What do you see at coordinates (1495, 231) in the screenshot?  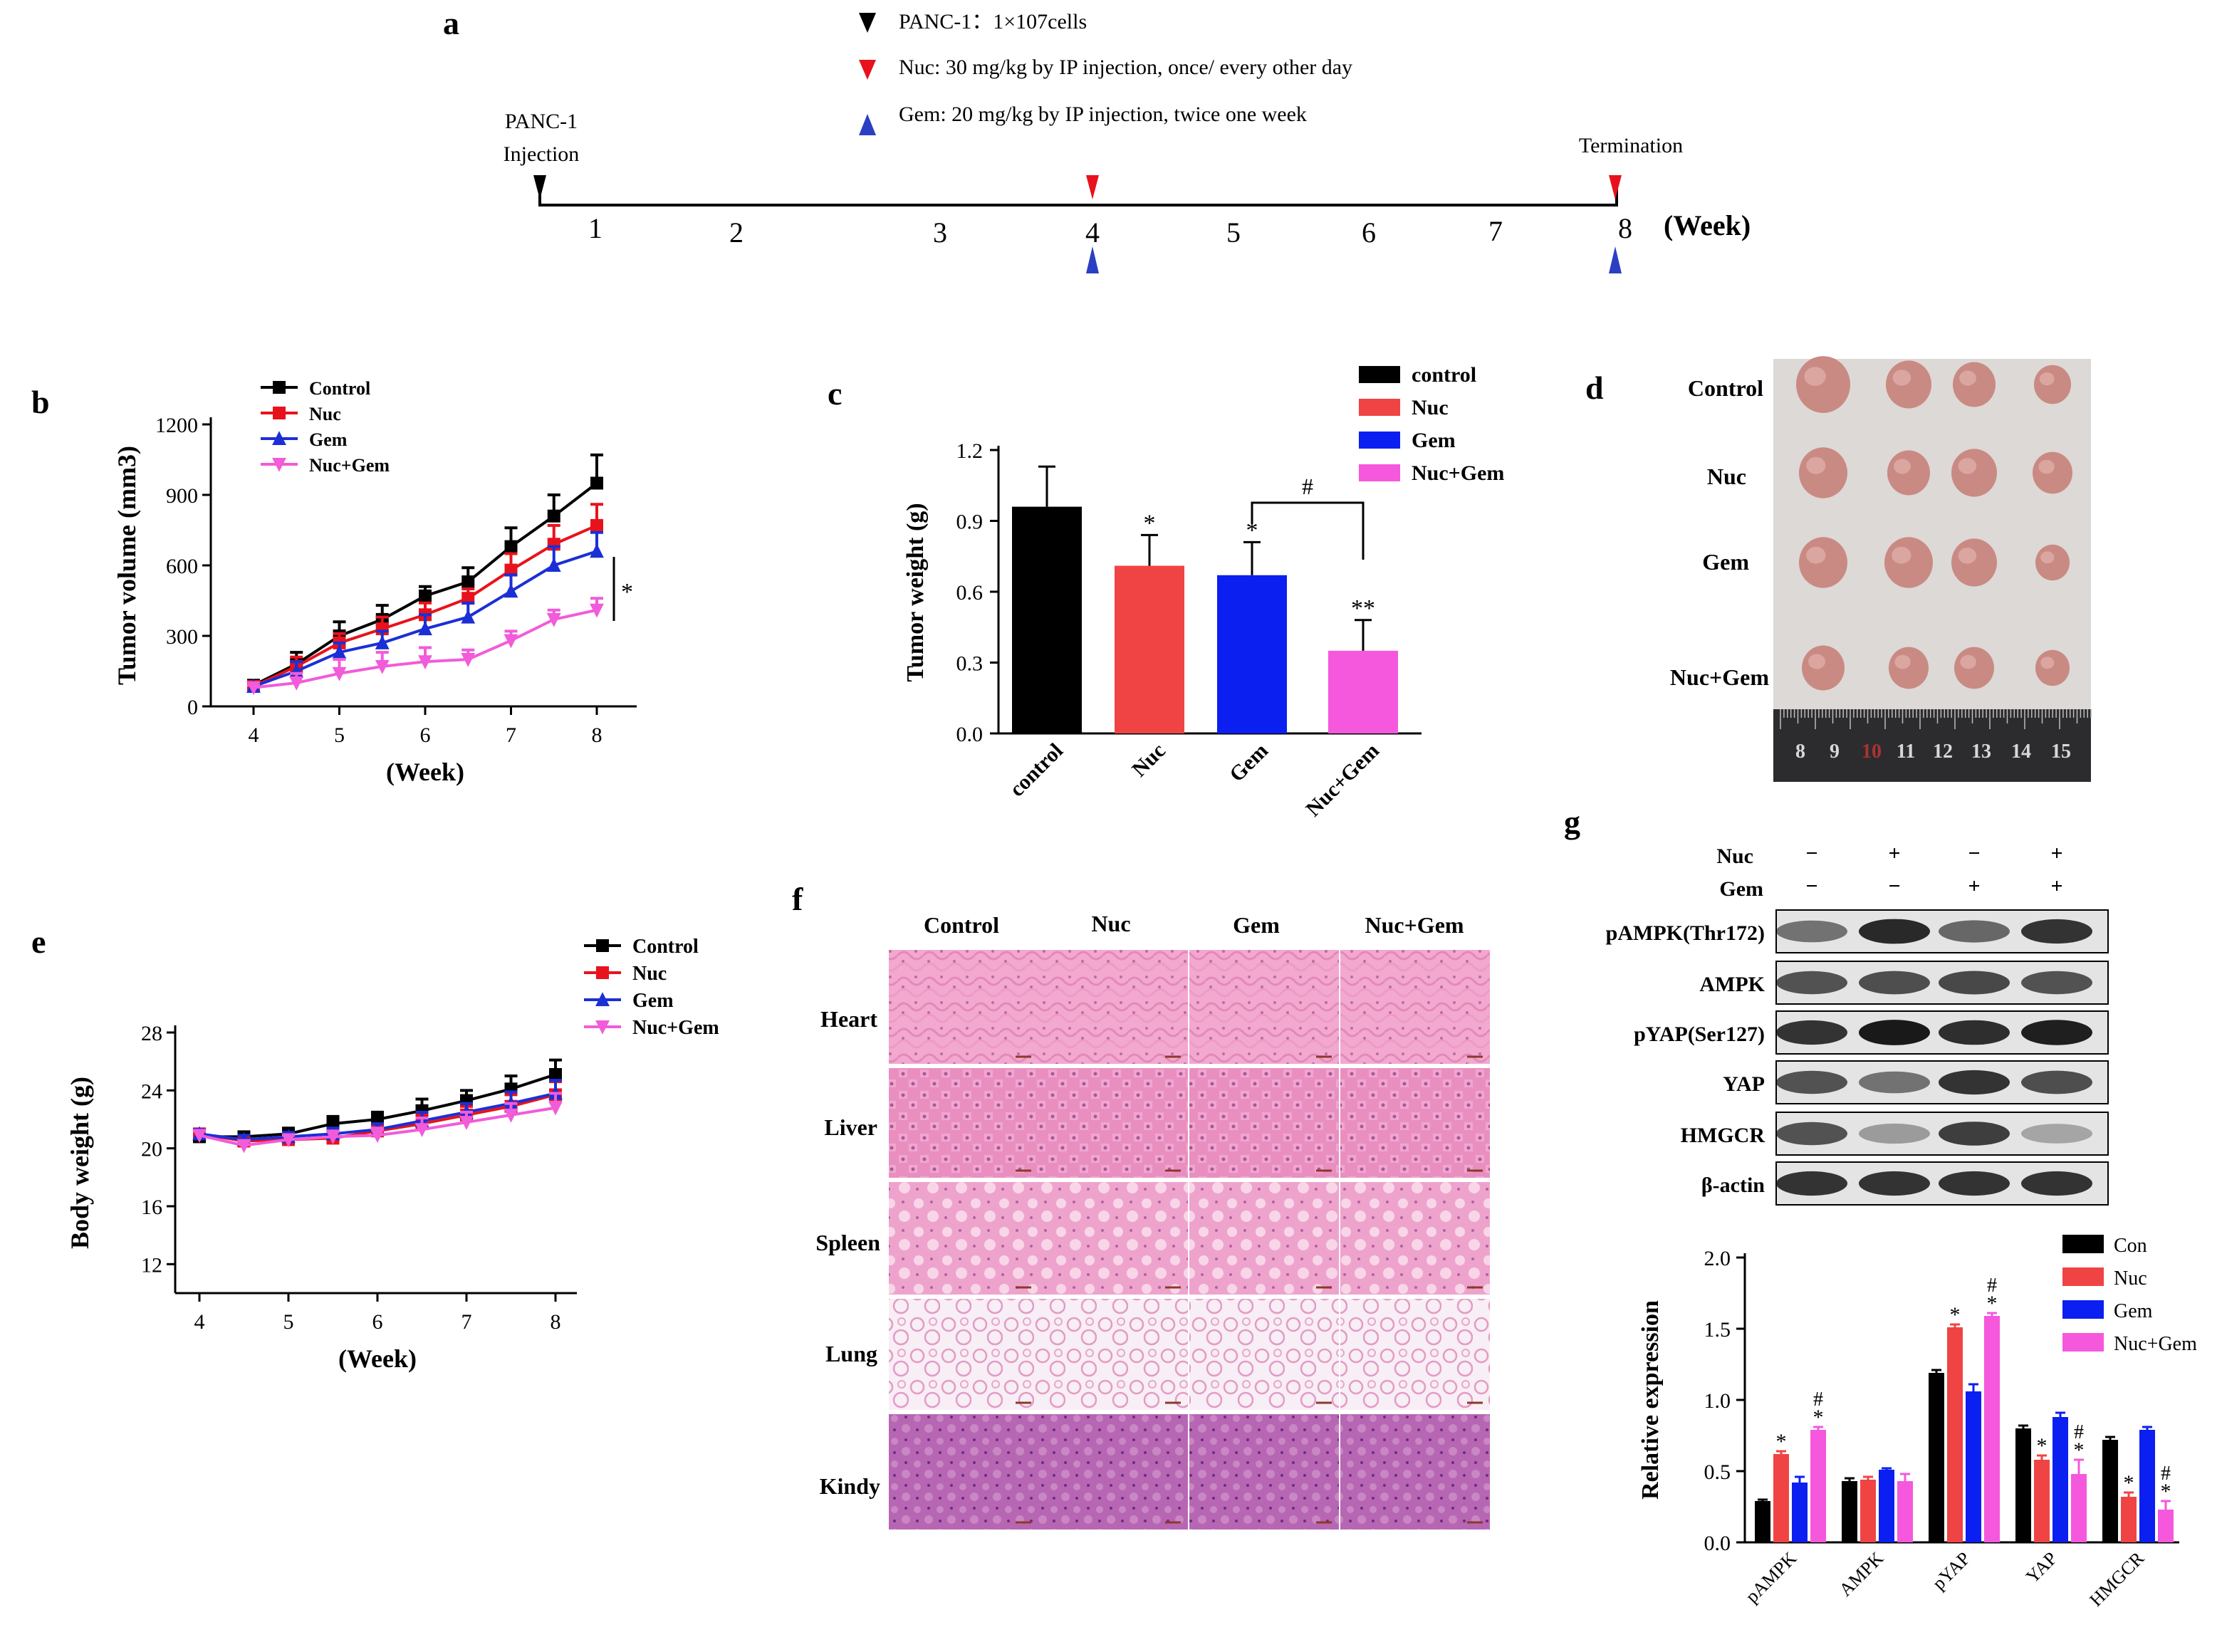 I see `timeline-week-7: 7` at bounding box center [1495, 231].